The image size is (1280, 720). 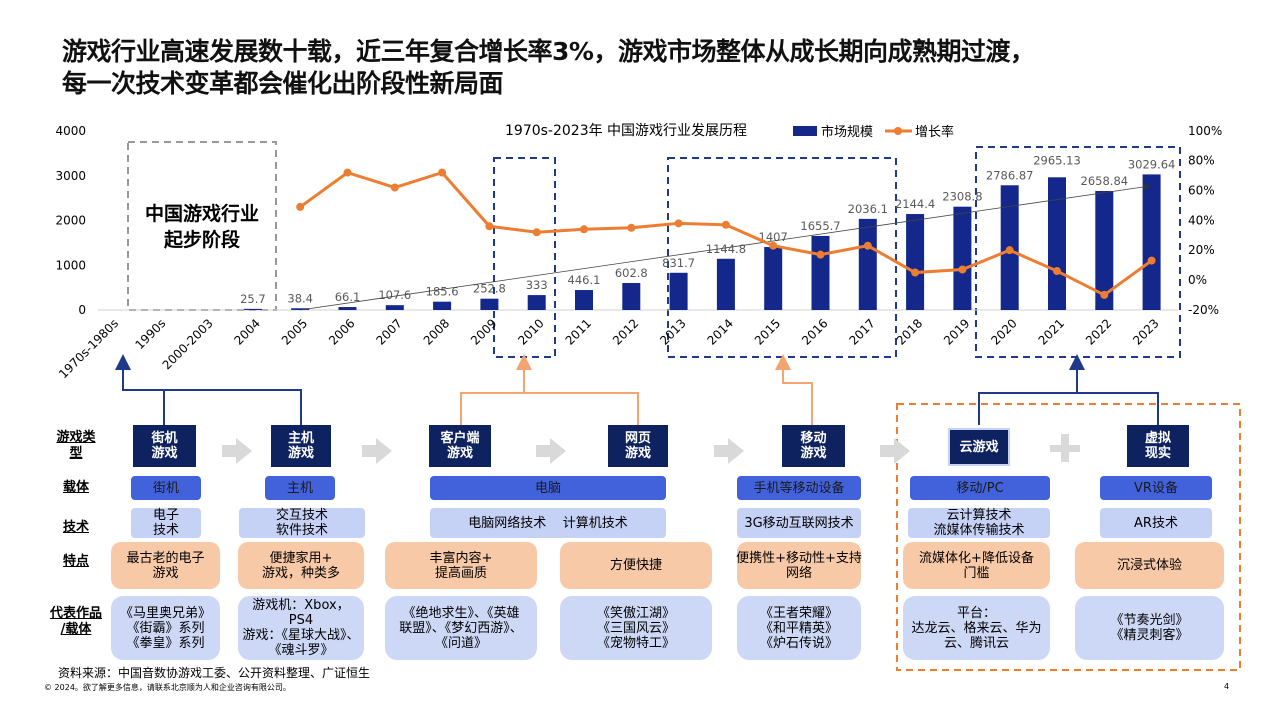 What do you see at coordinates (75, 487) in the screenshot?
I see `row-label: 载体` at bounding box center [75, 487].